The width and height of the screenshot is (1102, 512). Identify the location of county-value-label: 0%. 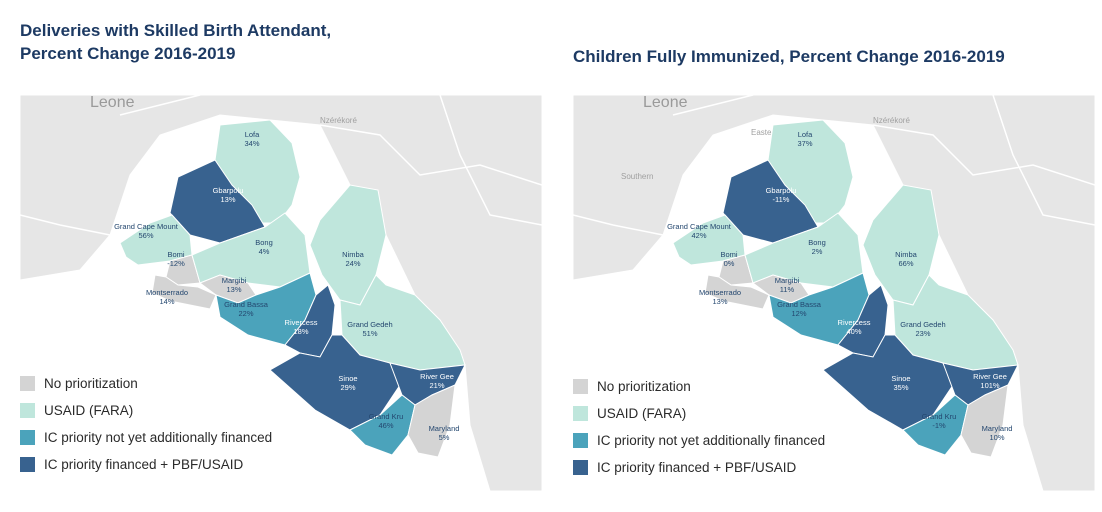
(729, 263).